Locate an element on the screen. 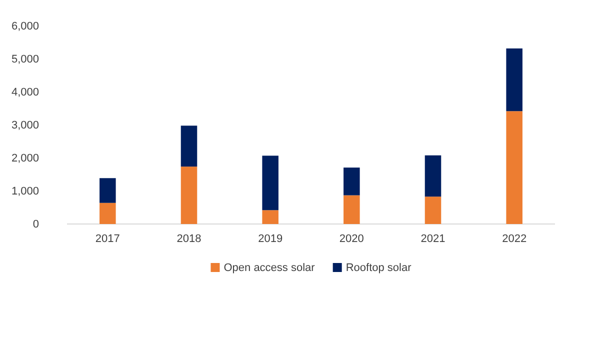 The height and width of the screenshot is (339, 600). y-tick-label: 3,000 is located at coordinates (25, 126).